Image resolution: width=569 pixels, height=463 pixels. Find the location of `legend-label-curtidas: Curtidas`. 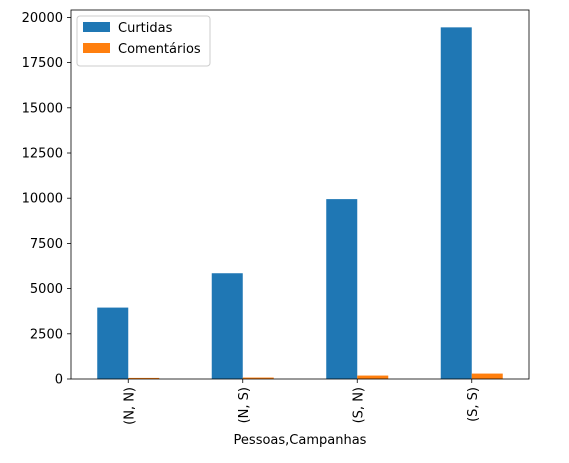

legend-label-curtidas: Curtidas is located at coordinates (145, 28).